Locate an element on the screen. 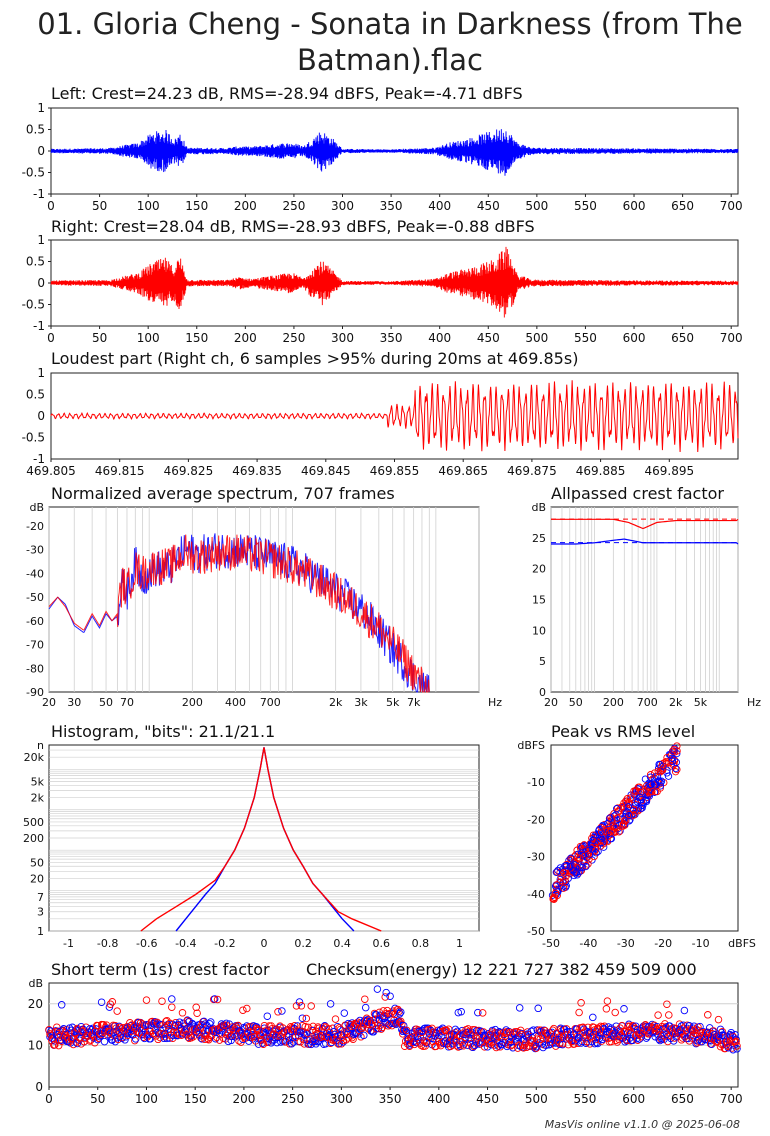 This screenshot has width=770, height=1136. loudest-waveform is located at coordinates (394, 416).